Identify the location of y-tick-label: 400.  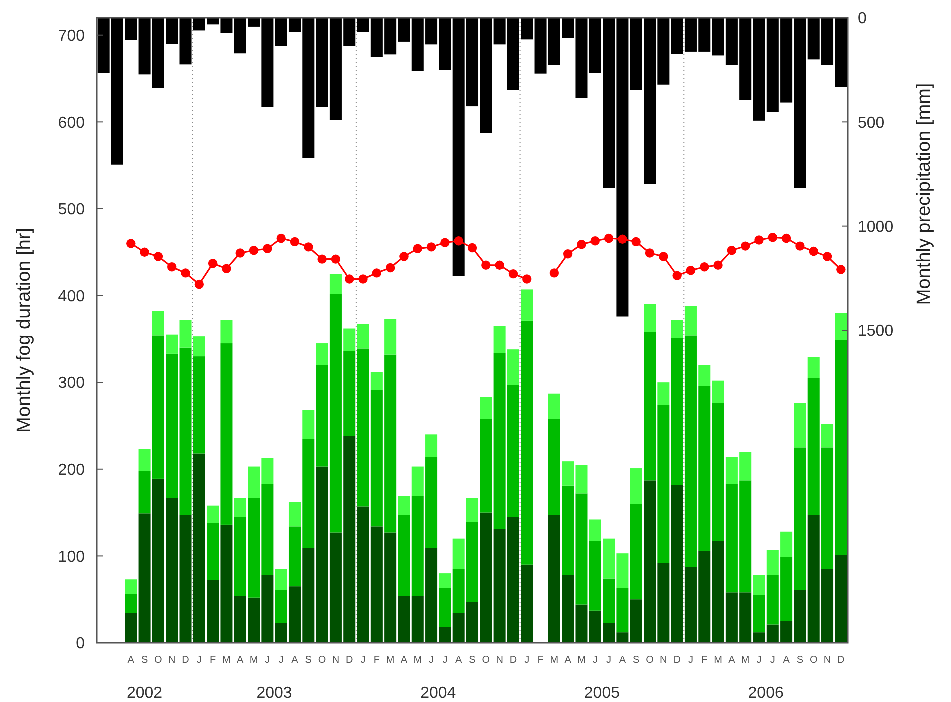
(72, 297).